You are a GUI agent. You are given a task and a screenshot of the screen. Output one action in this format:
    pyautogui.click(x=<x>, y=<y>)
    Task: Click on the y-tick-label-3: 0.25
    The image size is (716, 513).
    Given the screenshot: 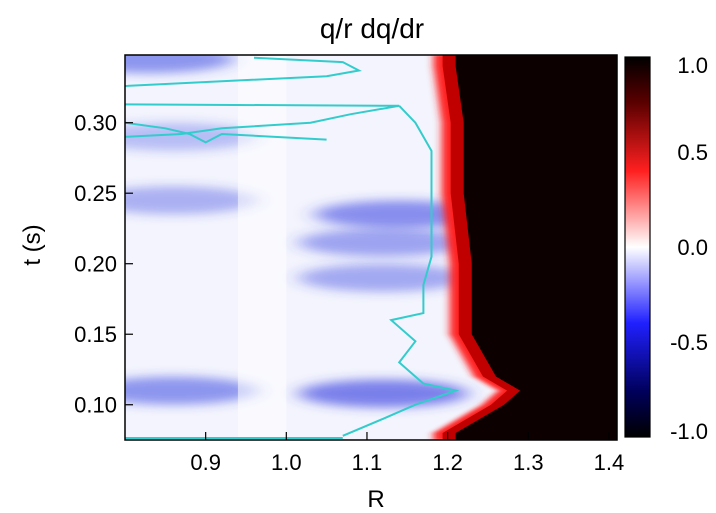 What is the action you would take?
    pyautogui.click(x=95, y=193)
    